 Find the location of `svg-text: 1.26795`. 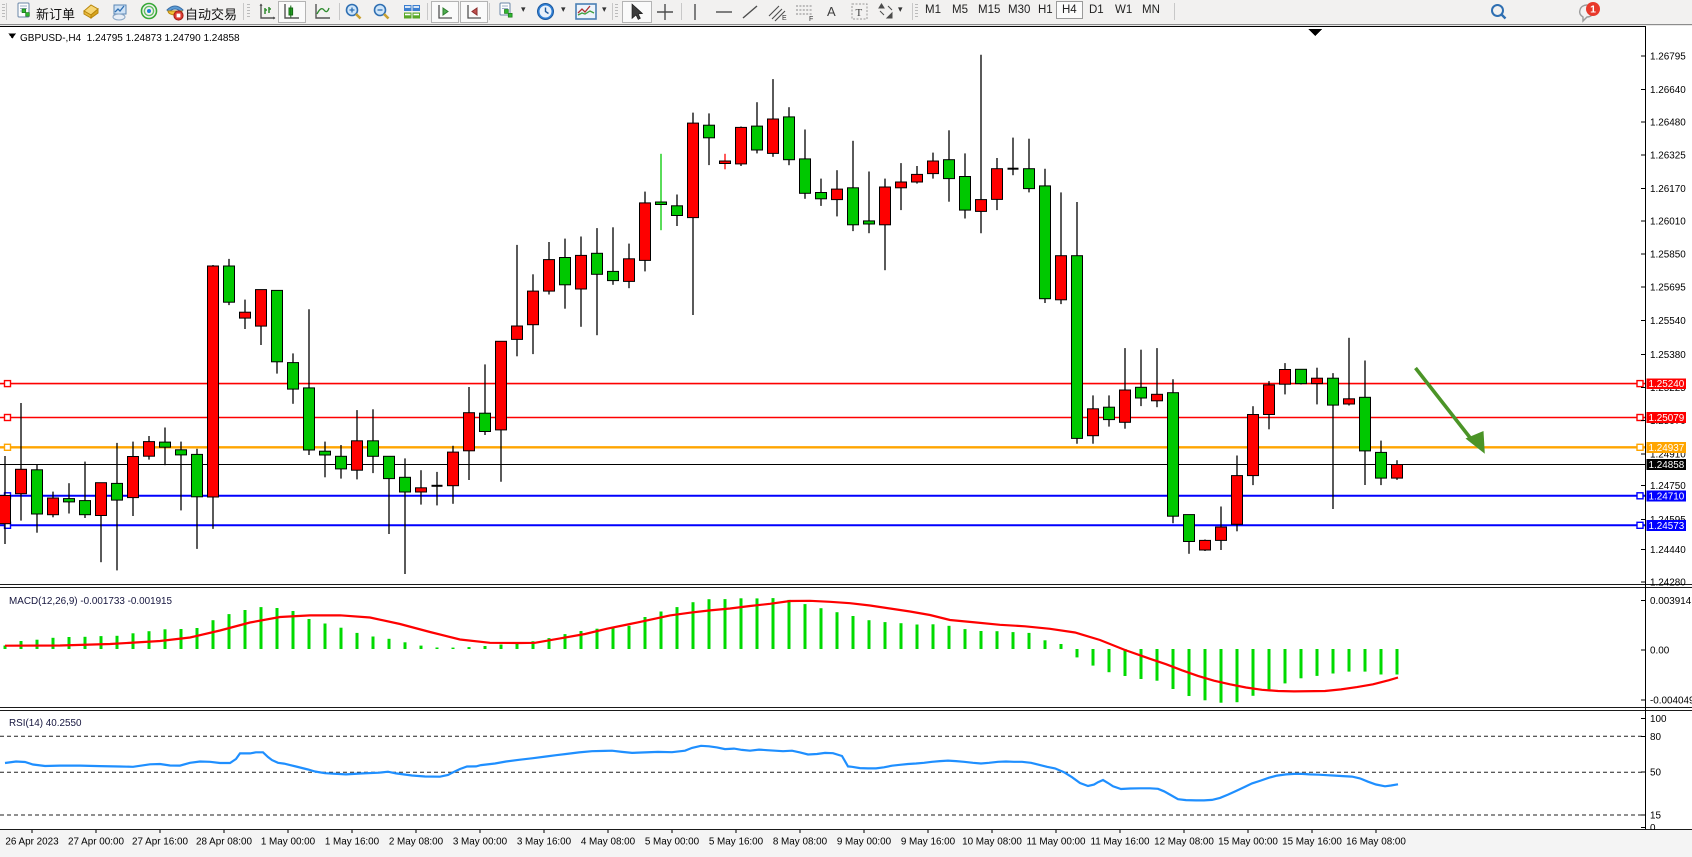

svg-text: 1.26795 is located at coordinates (1668, 57).